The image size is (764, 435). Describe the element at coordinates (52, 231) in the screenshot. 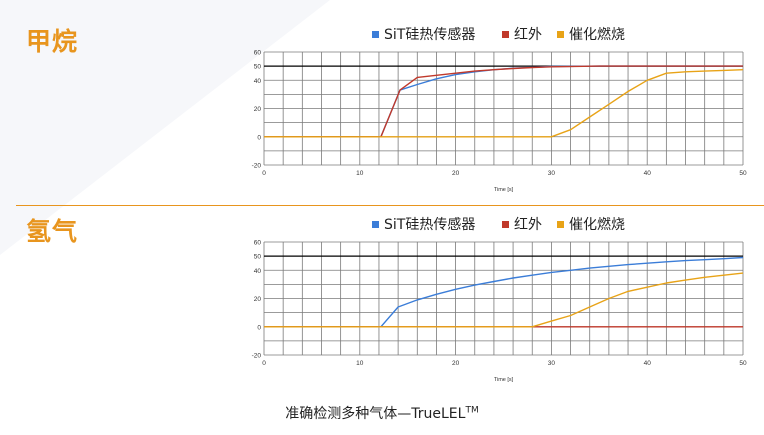

I see `section-title-hydrogen: 氢气` at that location.